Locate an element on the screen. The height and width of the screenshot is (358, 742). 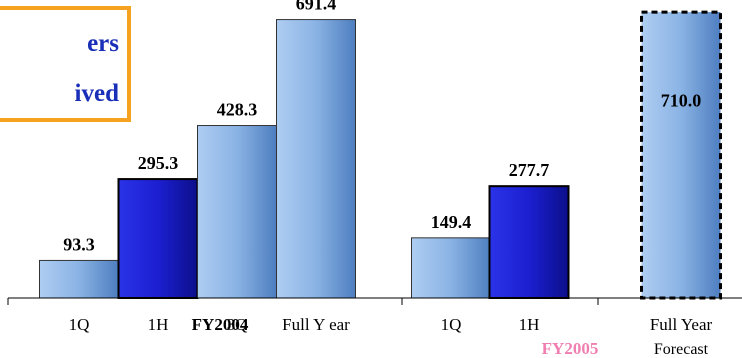
bar-fy2005-1q is located at coordinates (451, 268).